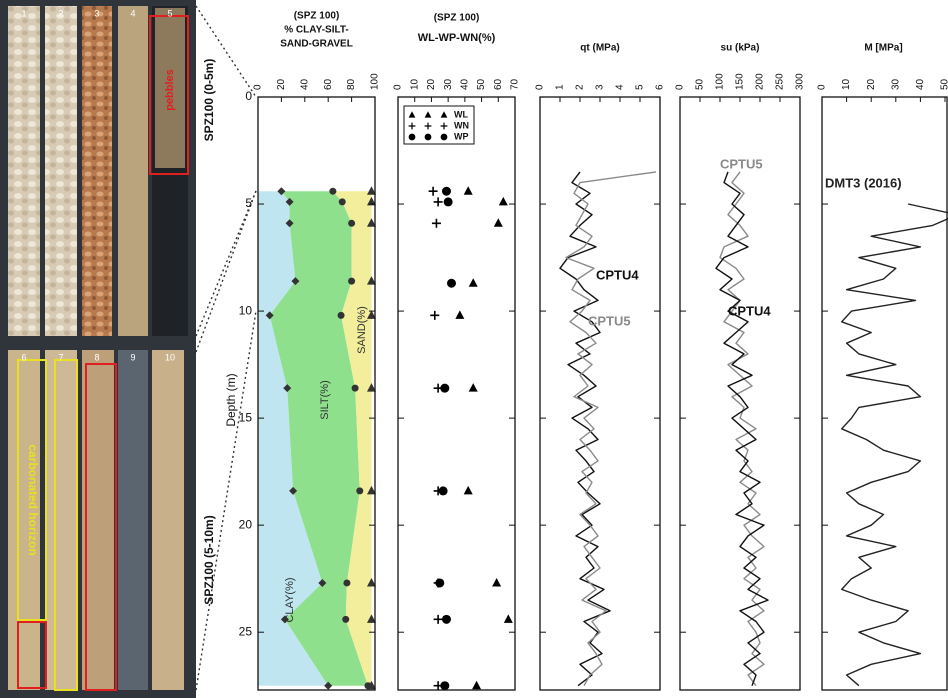  I want to click on panel-title: % CLAY-SILT-, so click(316, 30).